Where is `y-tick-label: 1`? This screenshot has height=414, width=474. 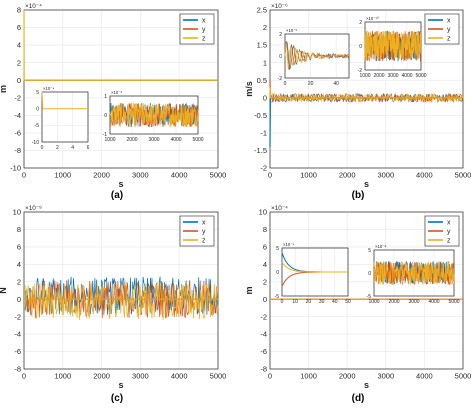
y-tick-label: 1 is located at coordinates (265, 62).